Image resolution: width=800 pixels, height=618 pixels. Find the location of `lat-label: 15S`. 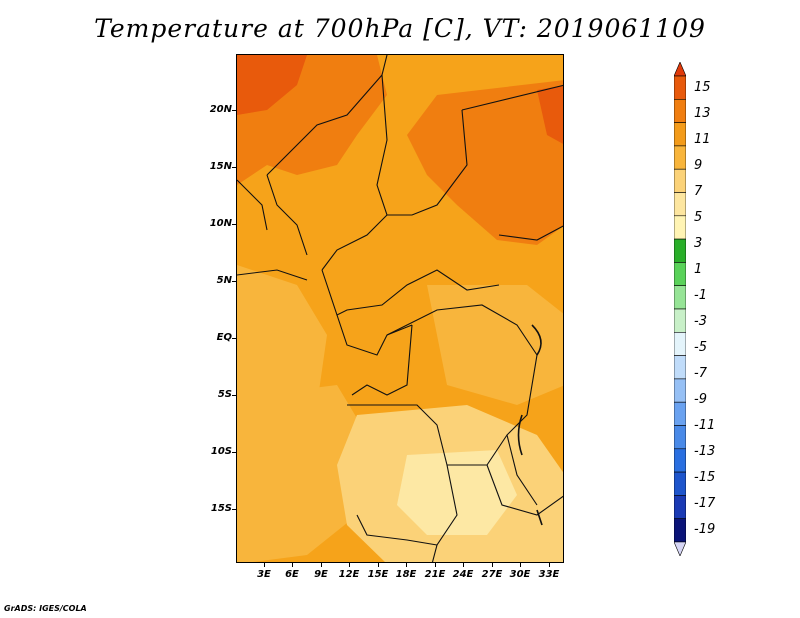

lat-label: 15S is located at coordinates (221, 508).